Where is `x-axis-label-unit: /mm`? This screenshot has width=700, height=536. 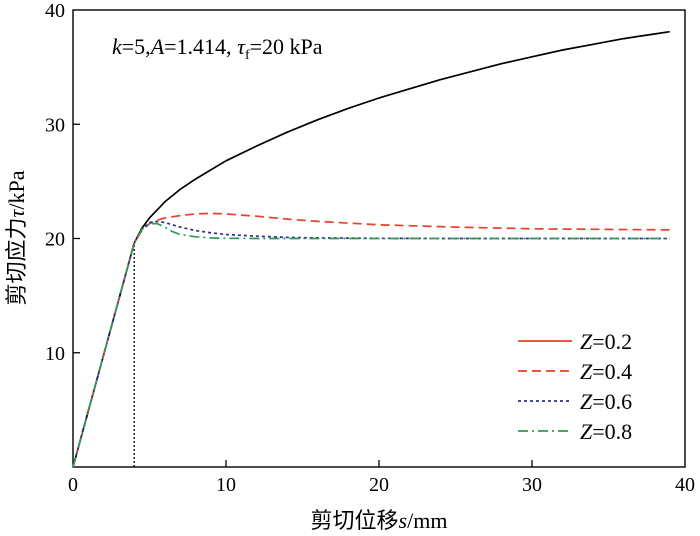
x-axis-label-unit: /mm is located at coordinates (427, 520).